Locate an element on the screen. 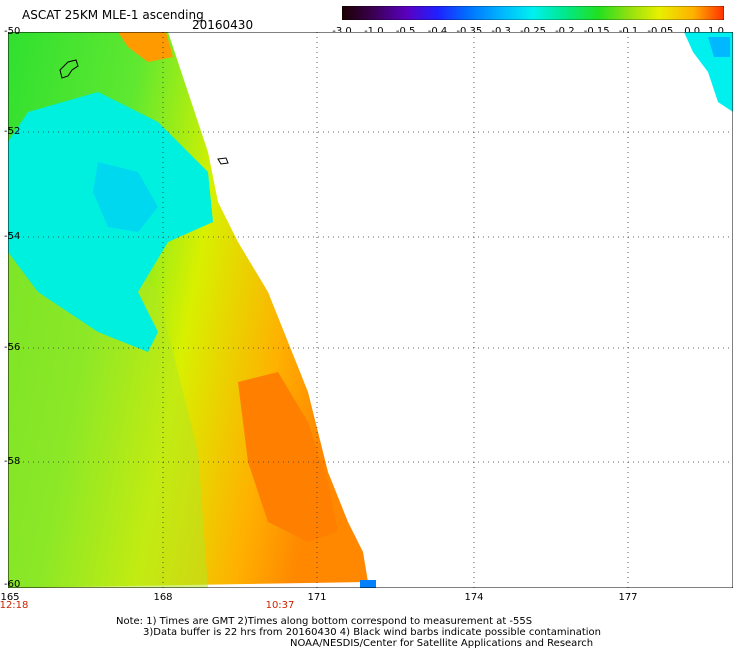 The height and width of the screenshot is (650, 740). lon-label-174: 174 is located at coordinates (474, 597).